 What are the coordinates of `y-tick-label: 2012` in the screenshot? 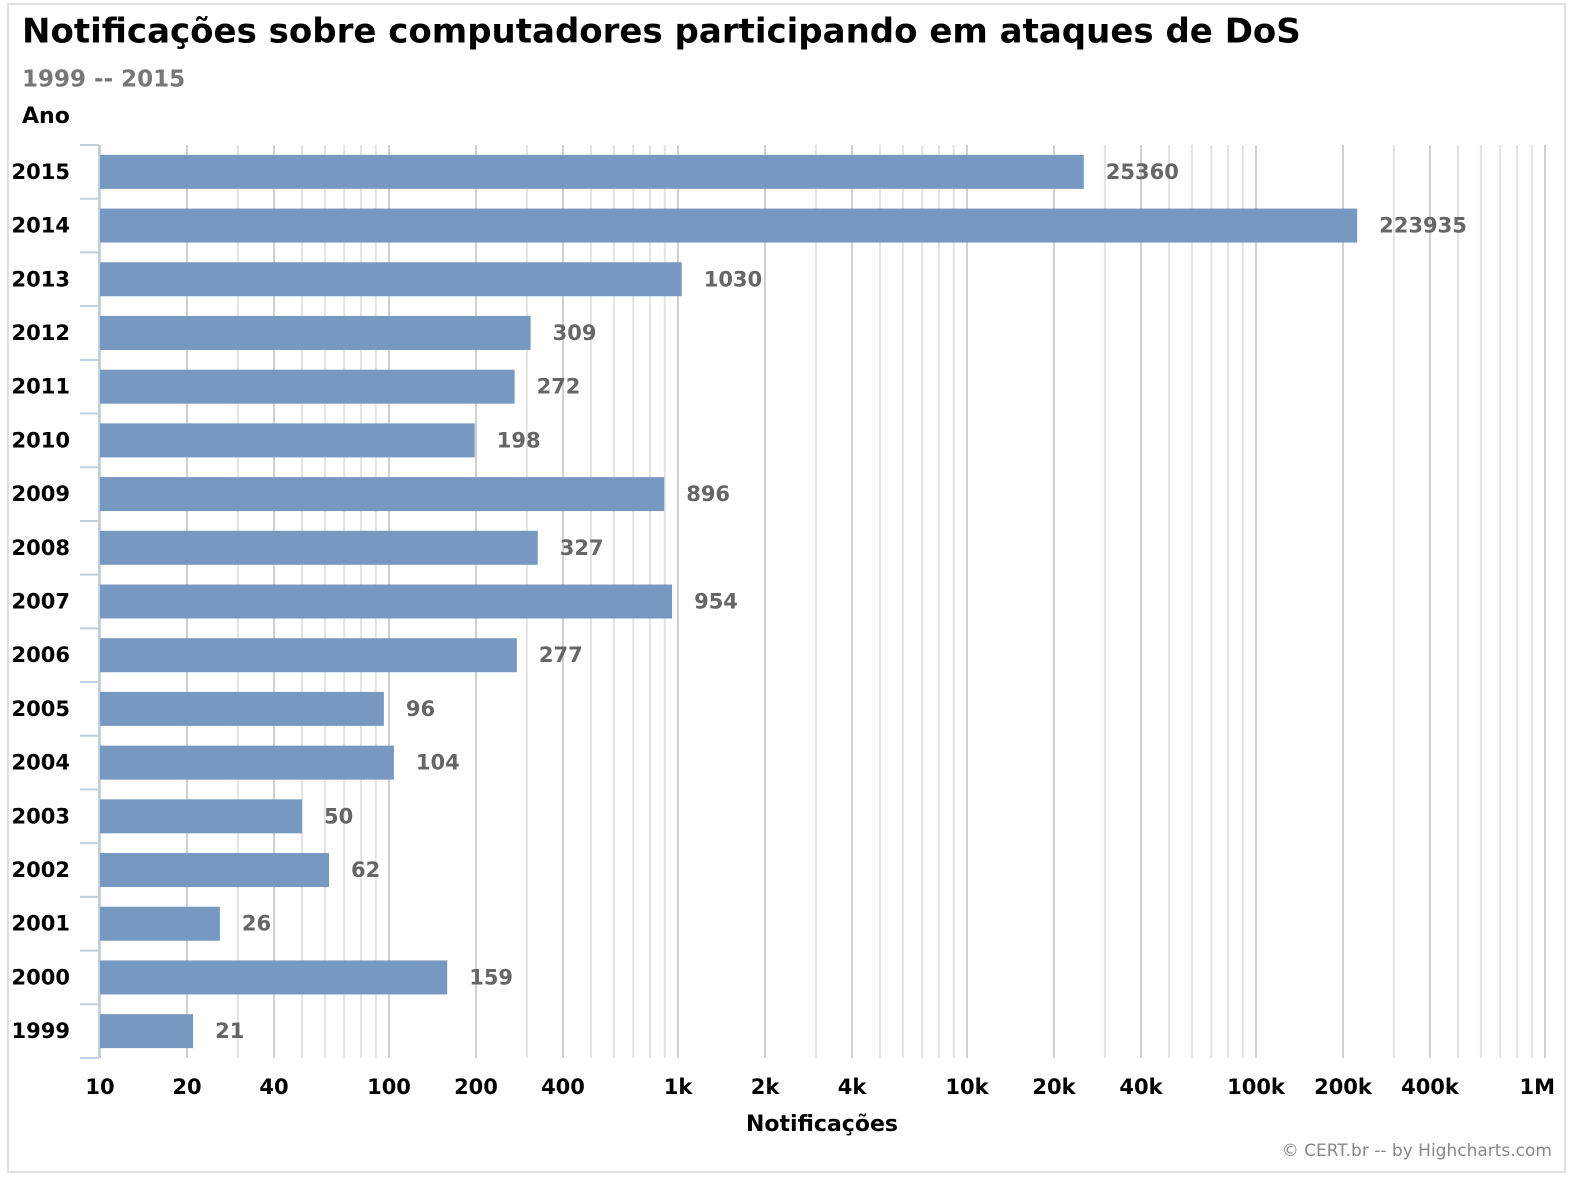 It's located at (41, 333).